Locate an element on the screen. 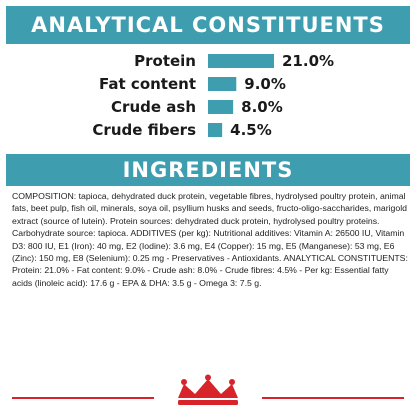 This screenshot has height=416, width=416. value-label-fat-content: 9.0% is located at coordinates (265, 84).